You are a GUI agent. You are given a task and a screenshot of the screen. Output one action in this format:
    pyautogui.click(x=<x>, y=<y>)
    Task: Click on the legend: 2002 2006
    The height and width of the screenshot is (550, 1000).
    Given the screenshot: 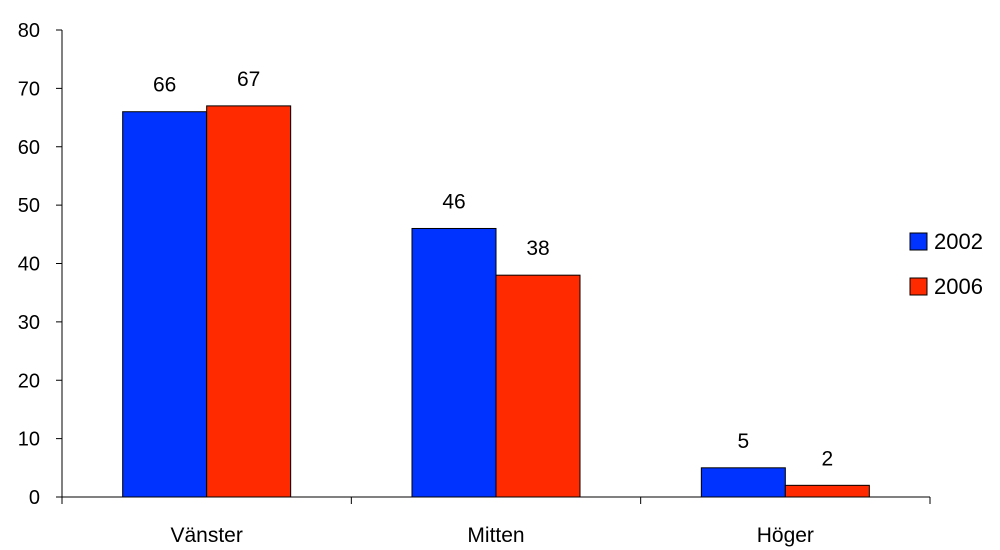 What is the action you would take?
    pyautogui.click(x=946, y=264)
    